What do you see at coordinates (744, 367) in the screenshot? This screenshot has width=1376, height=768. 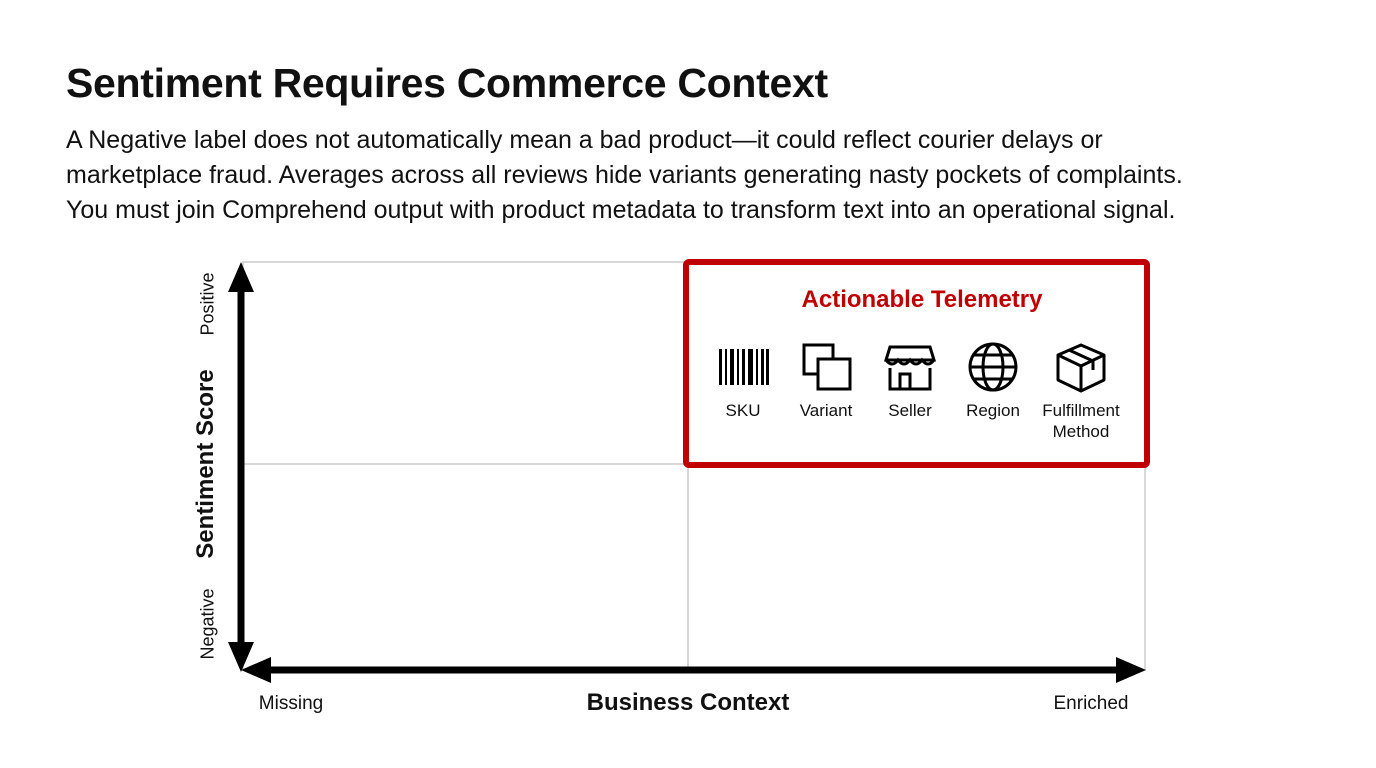 I see `barcode-icon` at bounding box center [744, 367].